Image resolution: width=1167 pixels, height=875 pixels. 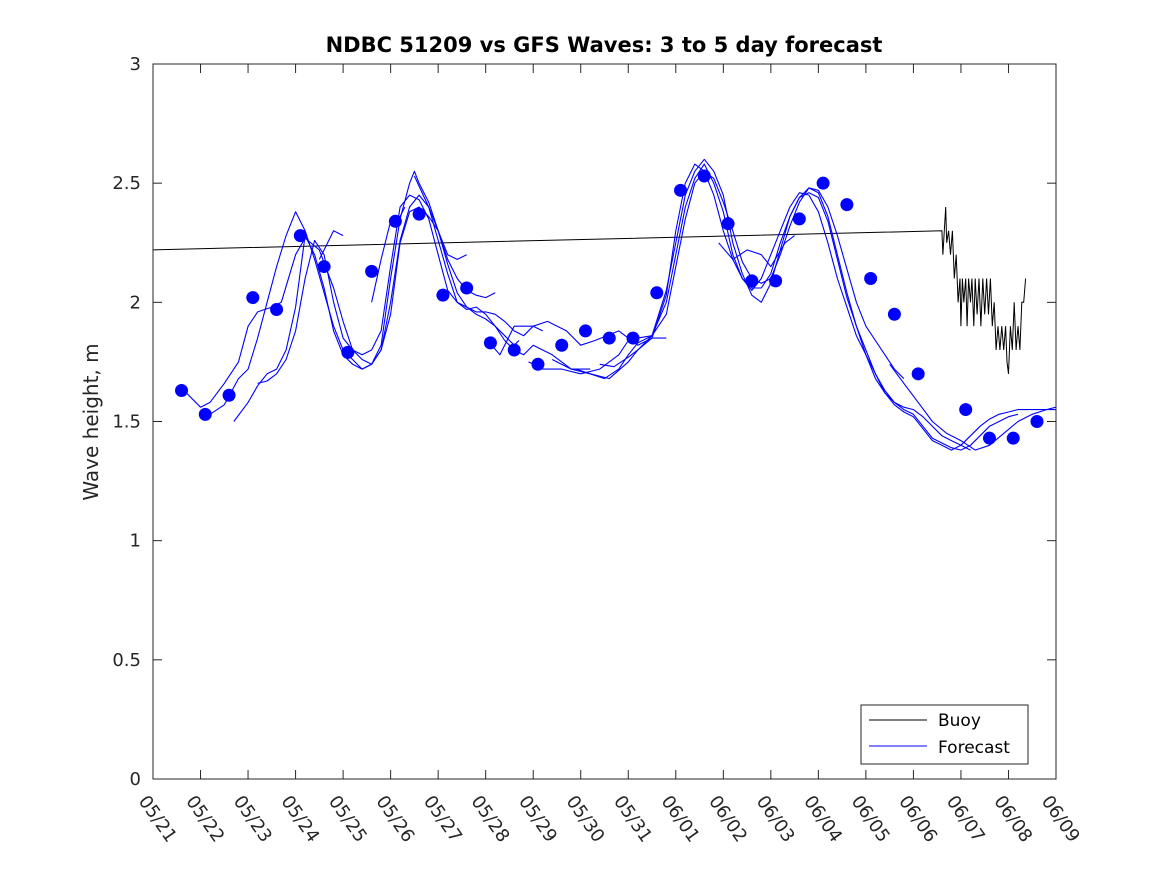 I want to click on y-tick-label: 3, so click(x=135, y=64).